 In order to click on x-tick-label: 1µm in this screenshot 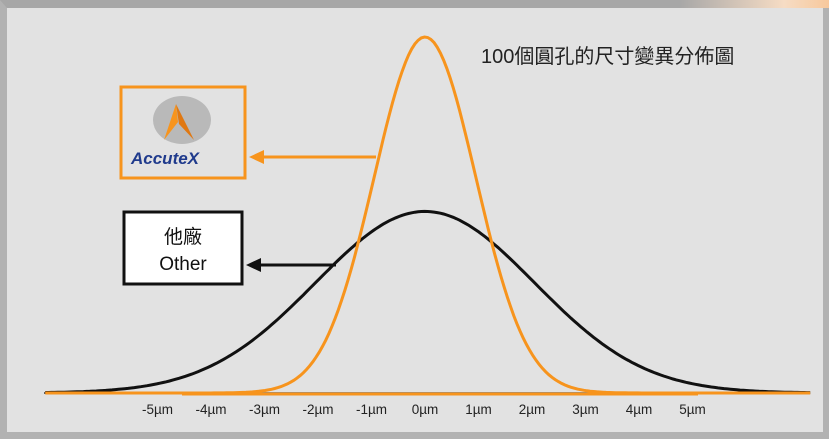, I will do `click(478, 409)`.